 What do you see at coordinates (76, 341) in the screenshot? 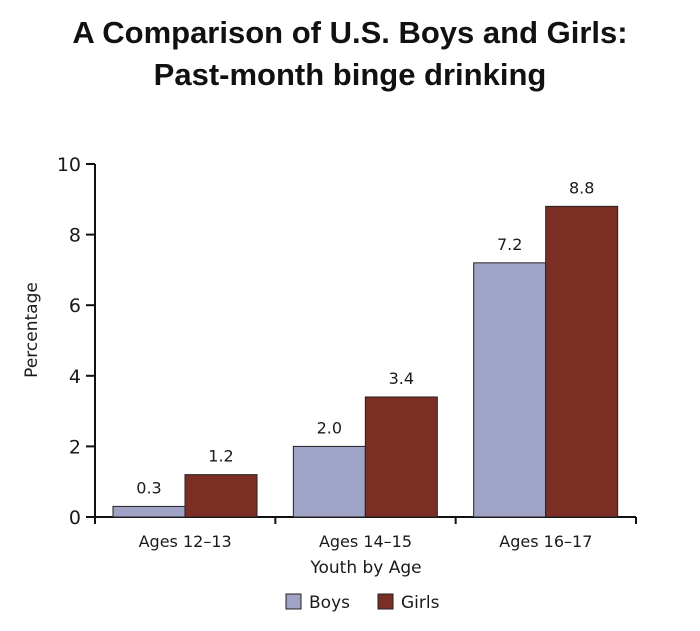
I see `y-axis: 0 2 4 6 8 10` at bounding box center [76, 341].